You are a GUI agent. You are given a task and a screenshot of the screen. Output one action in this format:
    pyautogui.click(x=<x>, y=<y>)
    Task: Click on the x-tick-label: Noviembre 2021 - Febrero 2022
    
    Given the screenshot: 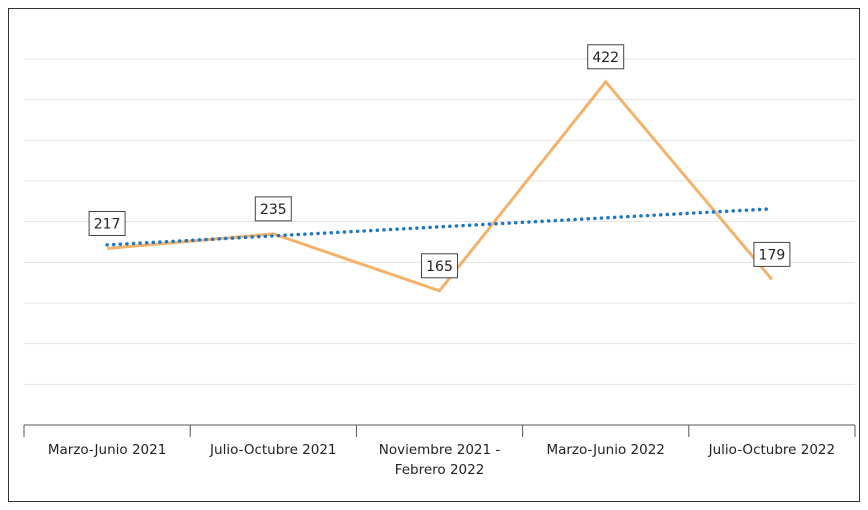 What is the action you would take?
    pyautogui.click(x=439, y=460)
    